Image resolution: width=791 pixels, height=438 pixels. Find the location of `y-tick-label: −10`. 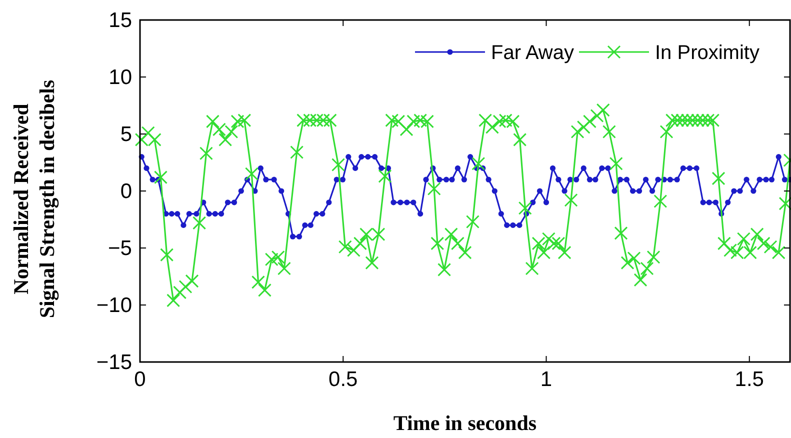

y-tick-label: −10 is located at coordinates (114, 305).